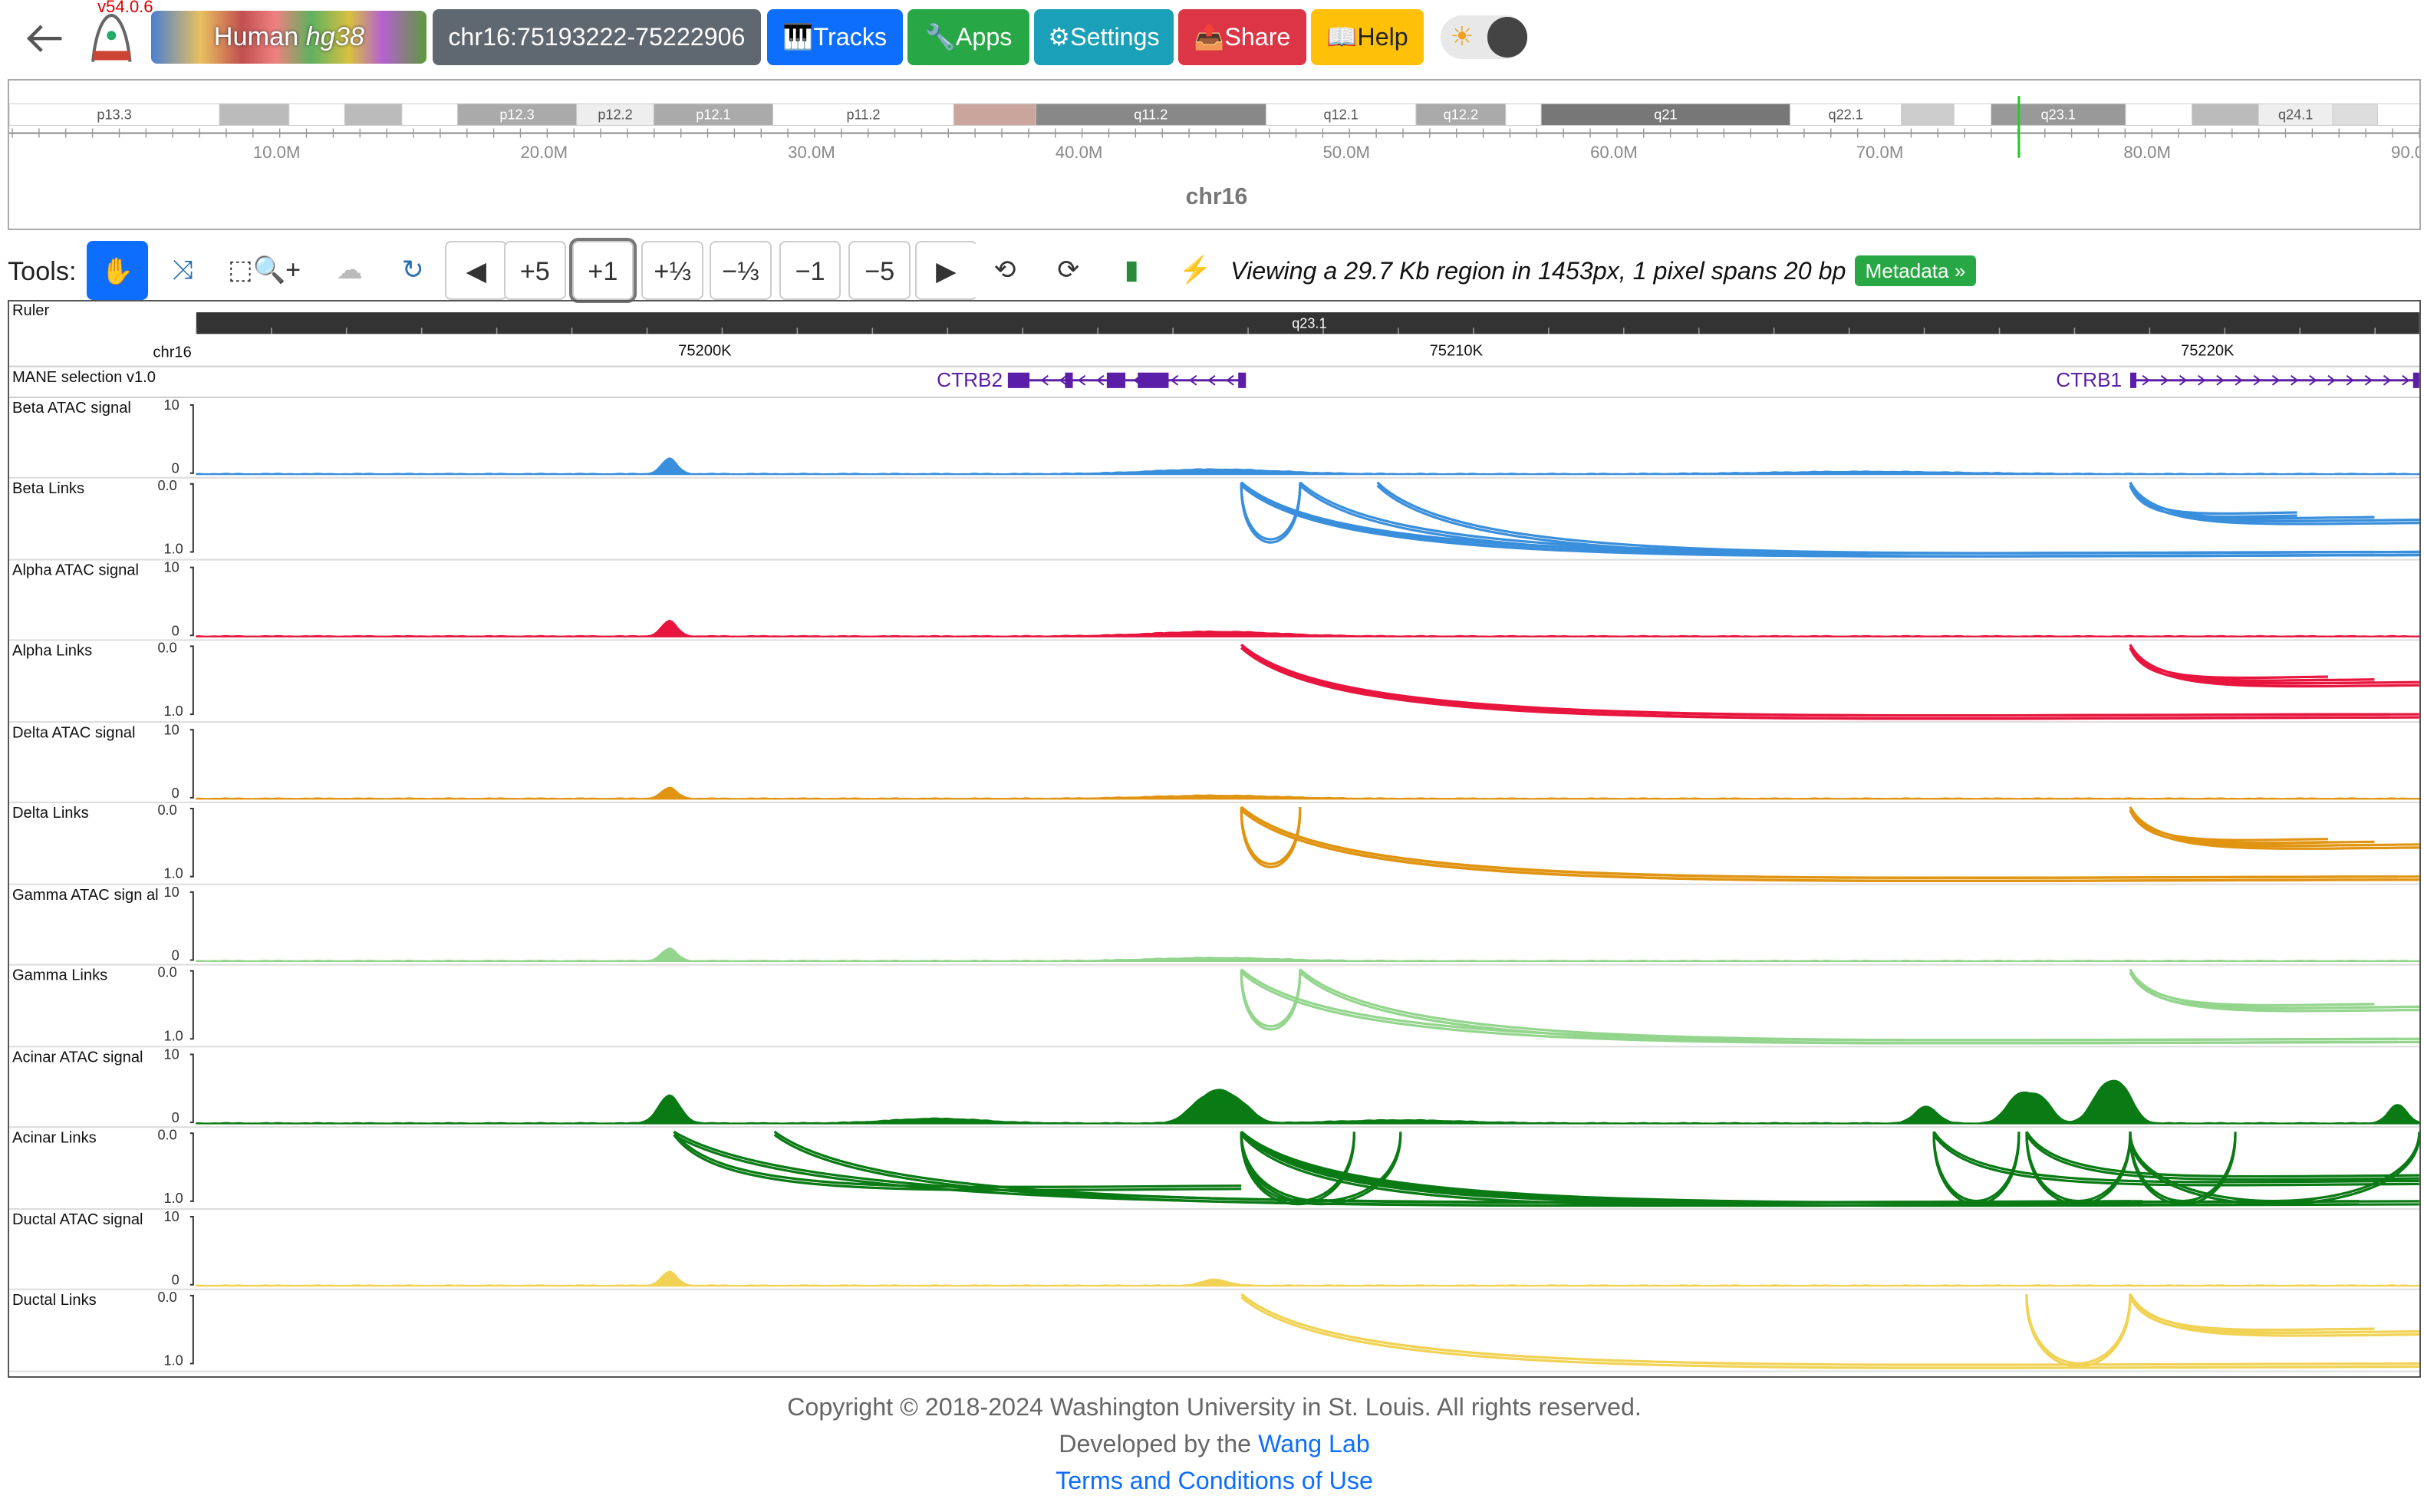 The image size is (2424, 1512). I want to click on ideogram-band-label: q22.1, so click(1846, 114).